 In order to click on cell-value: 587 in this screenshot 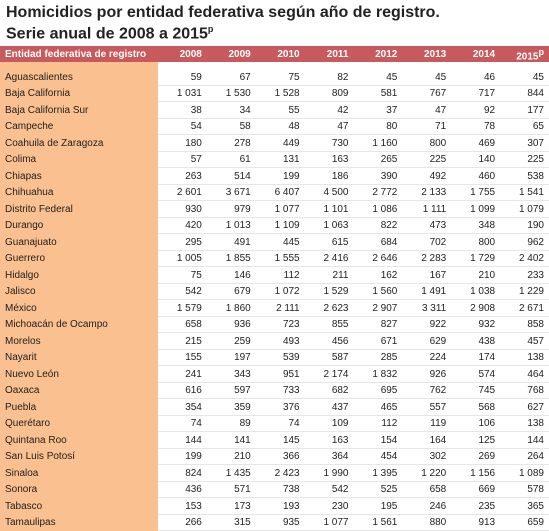, I will do `click(329, 358)`.